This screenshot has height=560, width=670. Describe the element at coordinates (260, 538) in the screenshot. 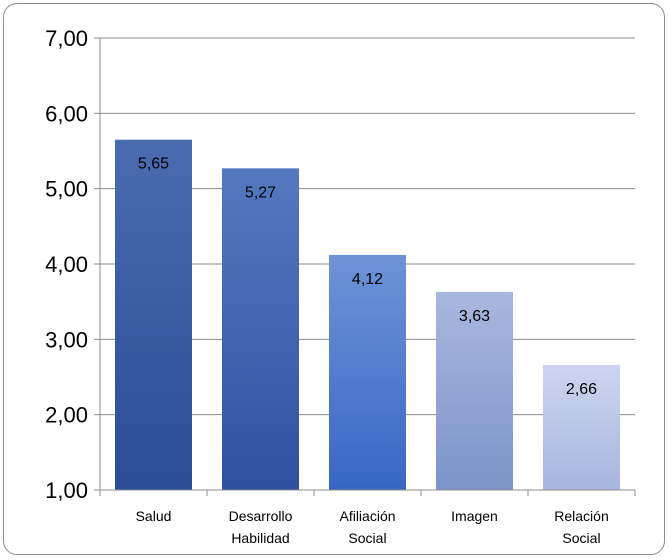

I see `x-tick-label: Habilidad` at that location.